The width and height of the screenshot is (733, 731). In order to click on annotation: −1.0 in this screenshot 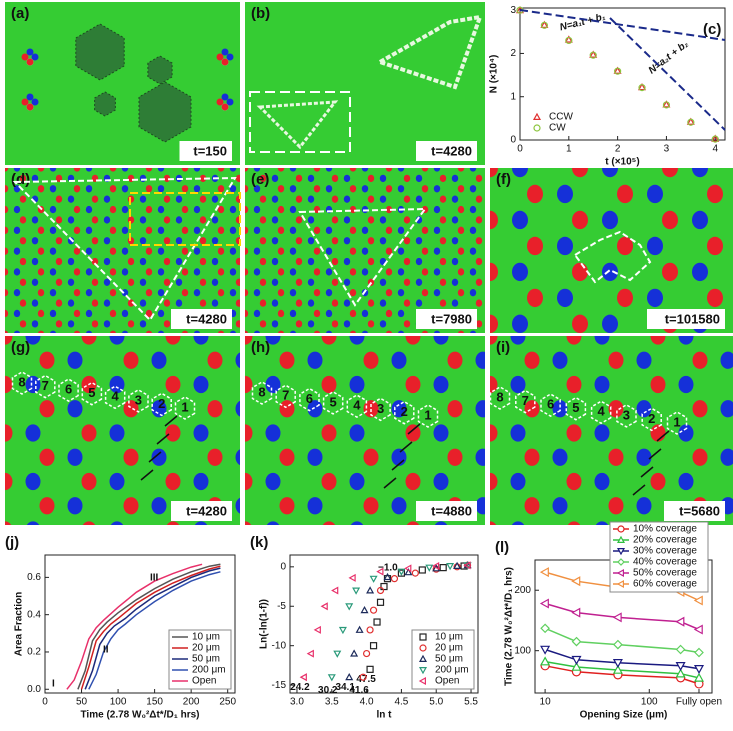, I will do `click(388, 568)`.